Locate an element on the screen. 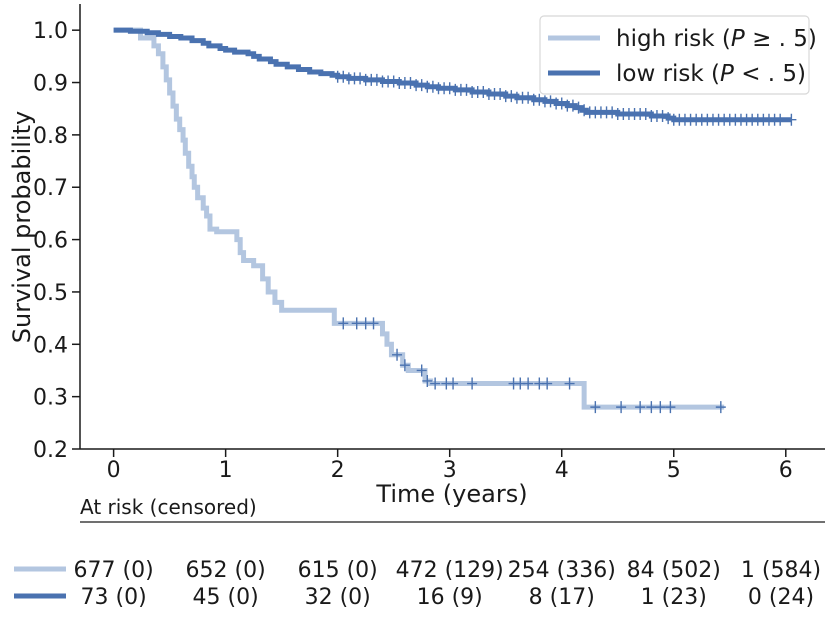  risk-cell-high-risk: 652 (0) is located at coordinates (226, 570).